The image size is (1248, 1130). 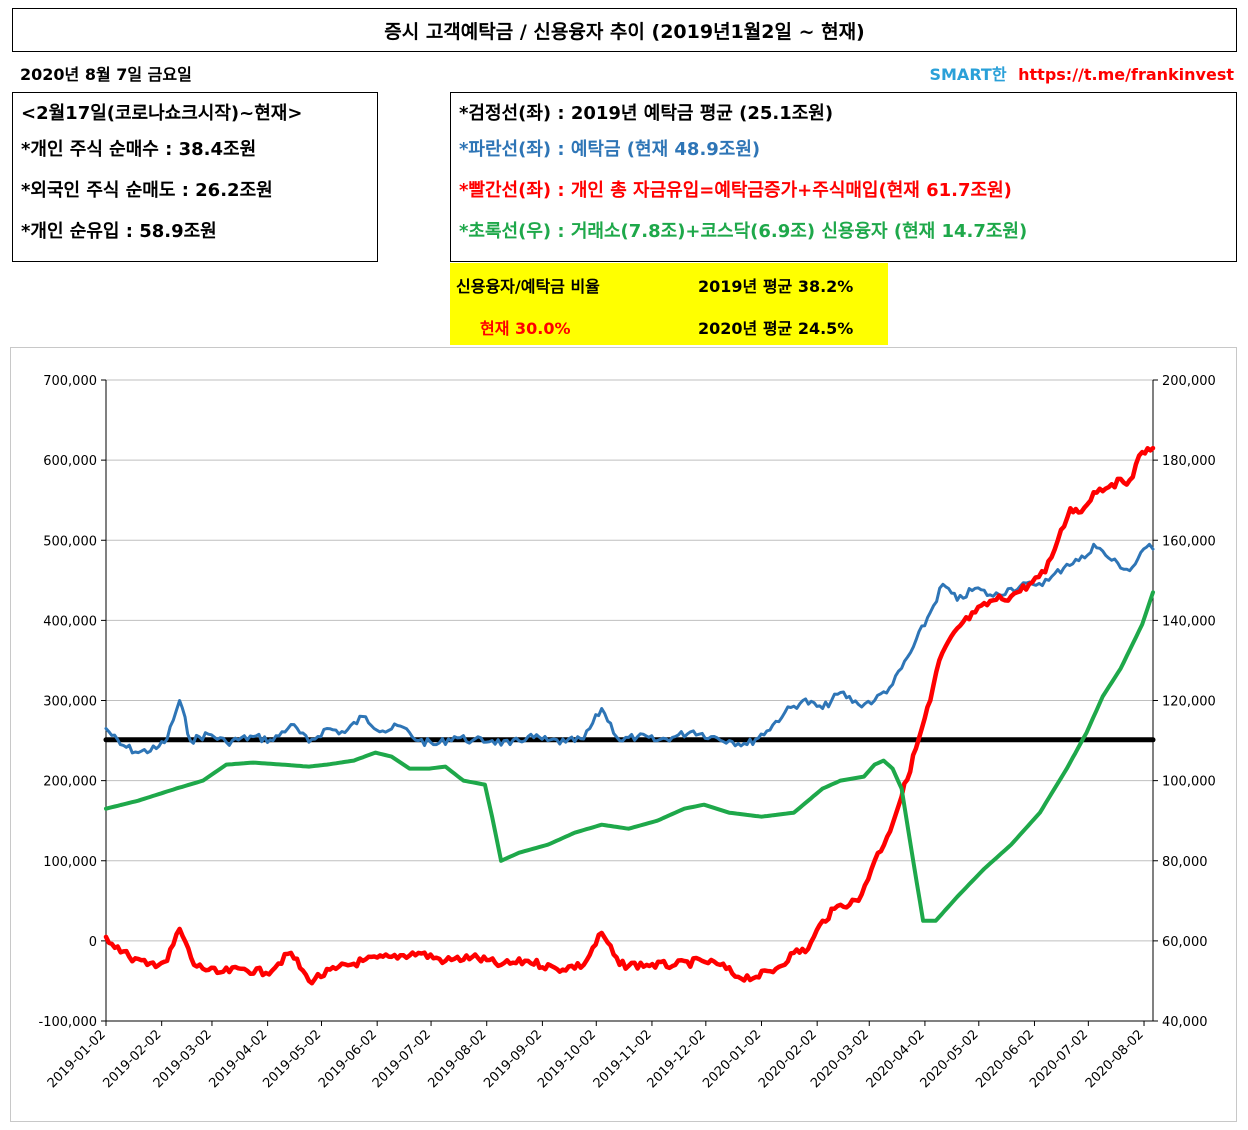 I want to click on x-tick-label: 2019-01-02, so click(x=77, y=1059).